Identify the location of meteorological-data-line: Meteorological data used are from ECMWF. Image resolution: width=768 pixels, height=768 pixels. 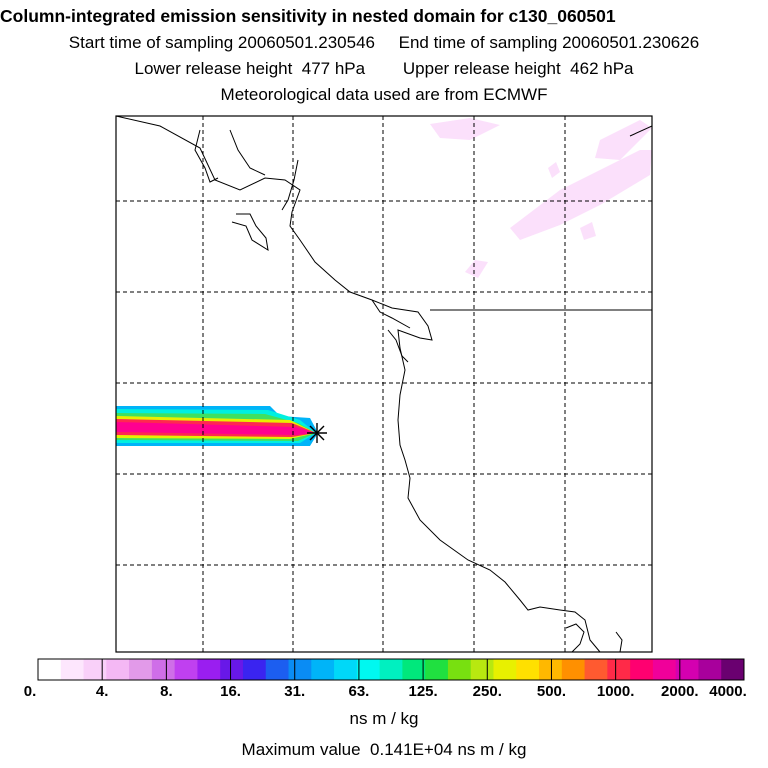
(384, 94).